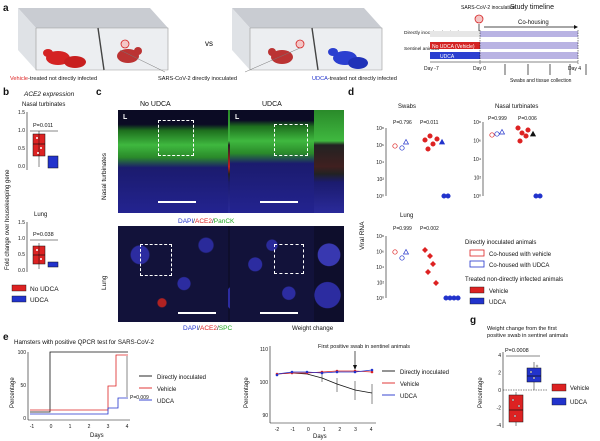  What do you see at coordinates (272, 104) in the screenshot?
I see `udca-header: UDCA` at bounding box center [272, 104].